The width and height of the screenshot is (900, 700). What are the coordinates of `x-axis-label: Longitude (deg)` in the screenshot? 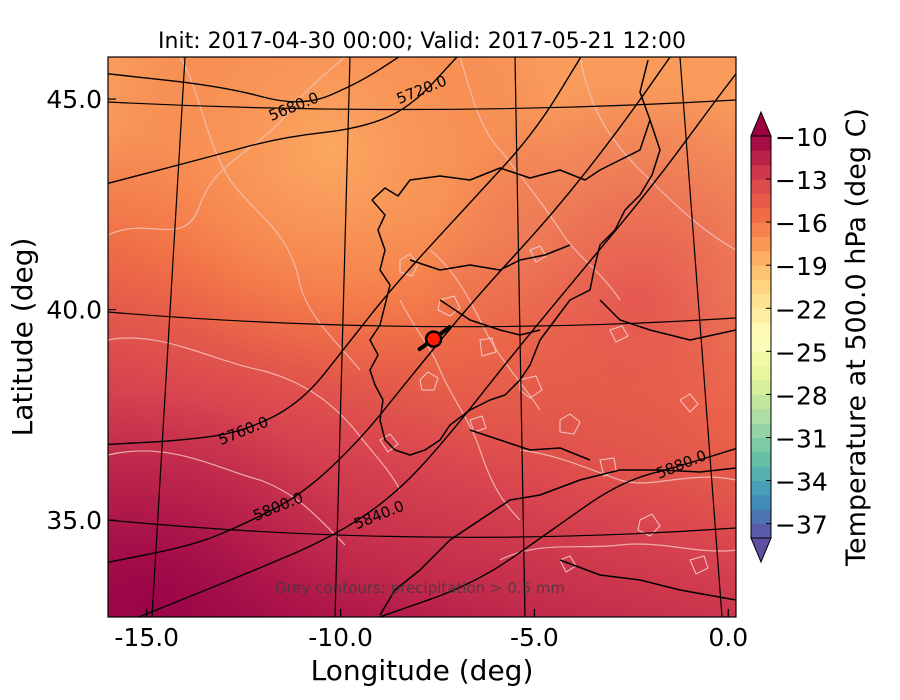 It's located at (422, 670).